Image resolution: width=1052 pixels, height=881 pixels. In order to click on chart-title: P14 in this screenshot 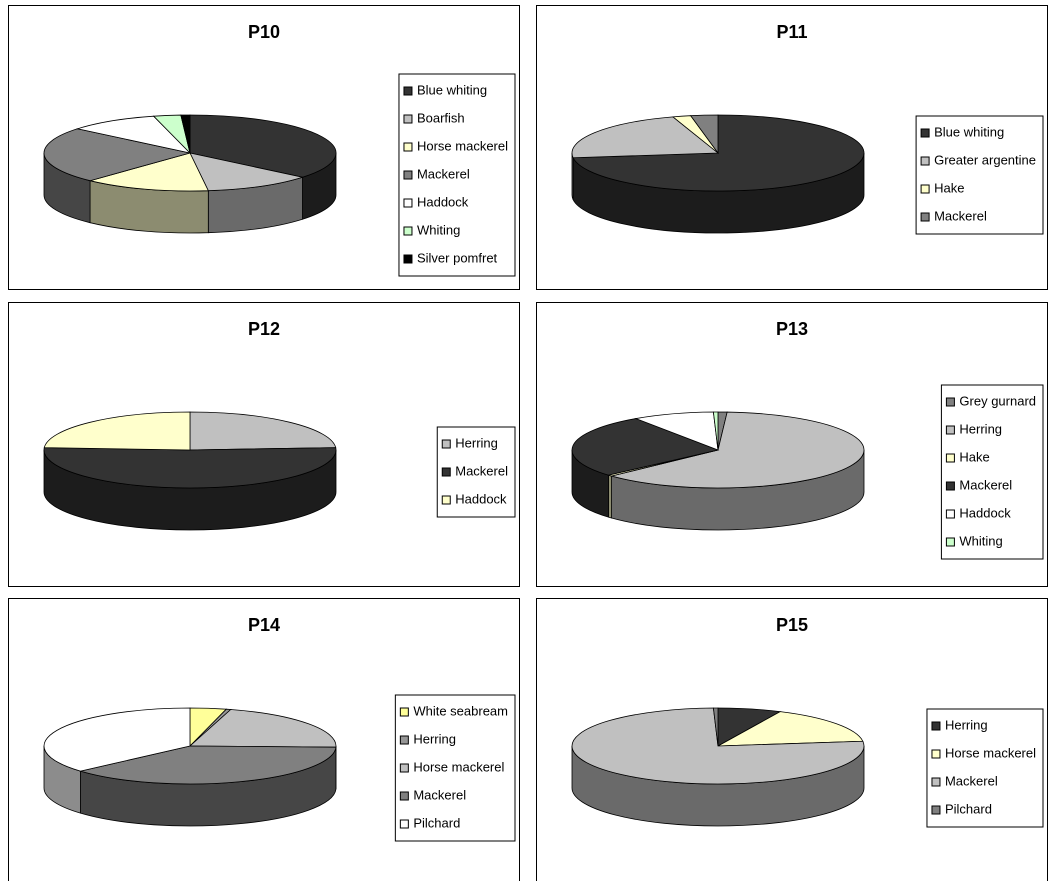, I will do `click(264, 625)`.